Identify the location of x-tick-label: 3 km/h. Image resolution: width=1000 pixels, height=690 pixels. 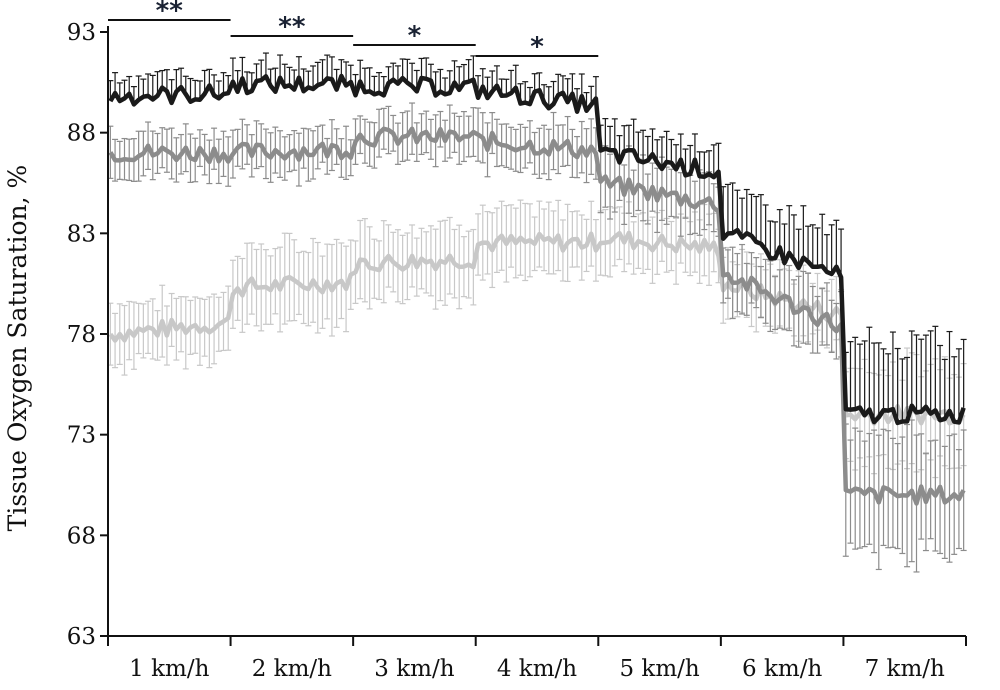
(414, 669).